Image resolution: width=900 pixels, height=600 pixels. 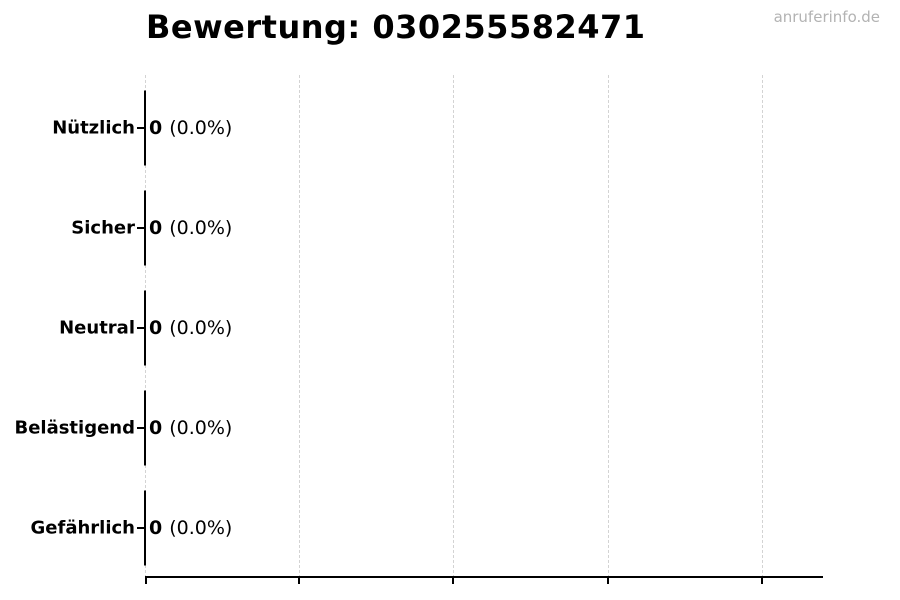 What do you see at coordinates (103, 228) in the screenshot?
I see `category-label: Sicher` at bounding box center [103, 228].